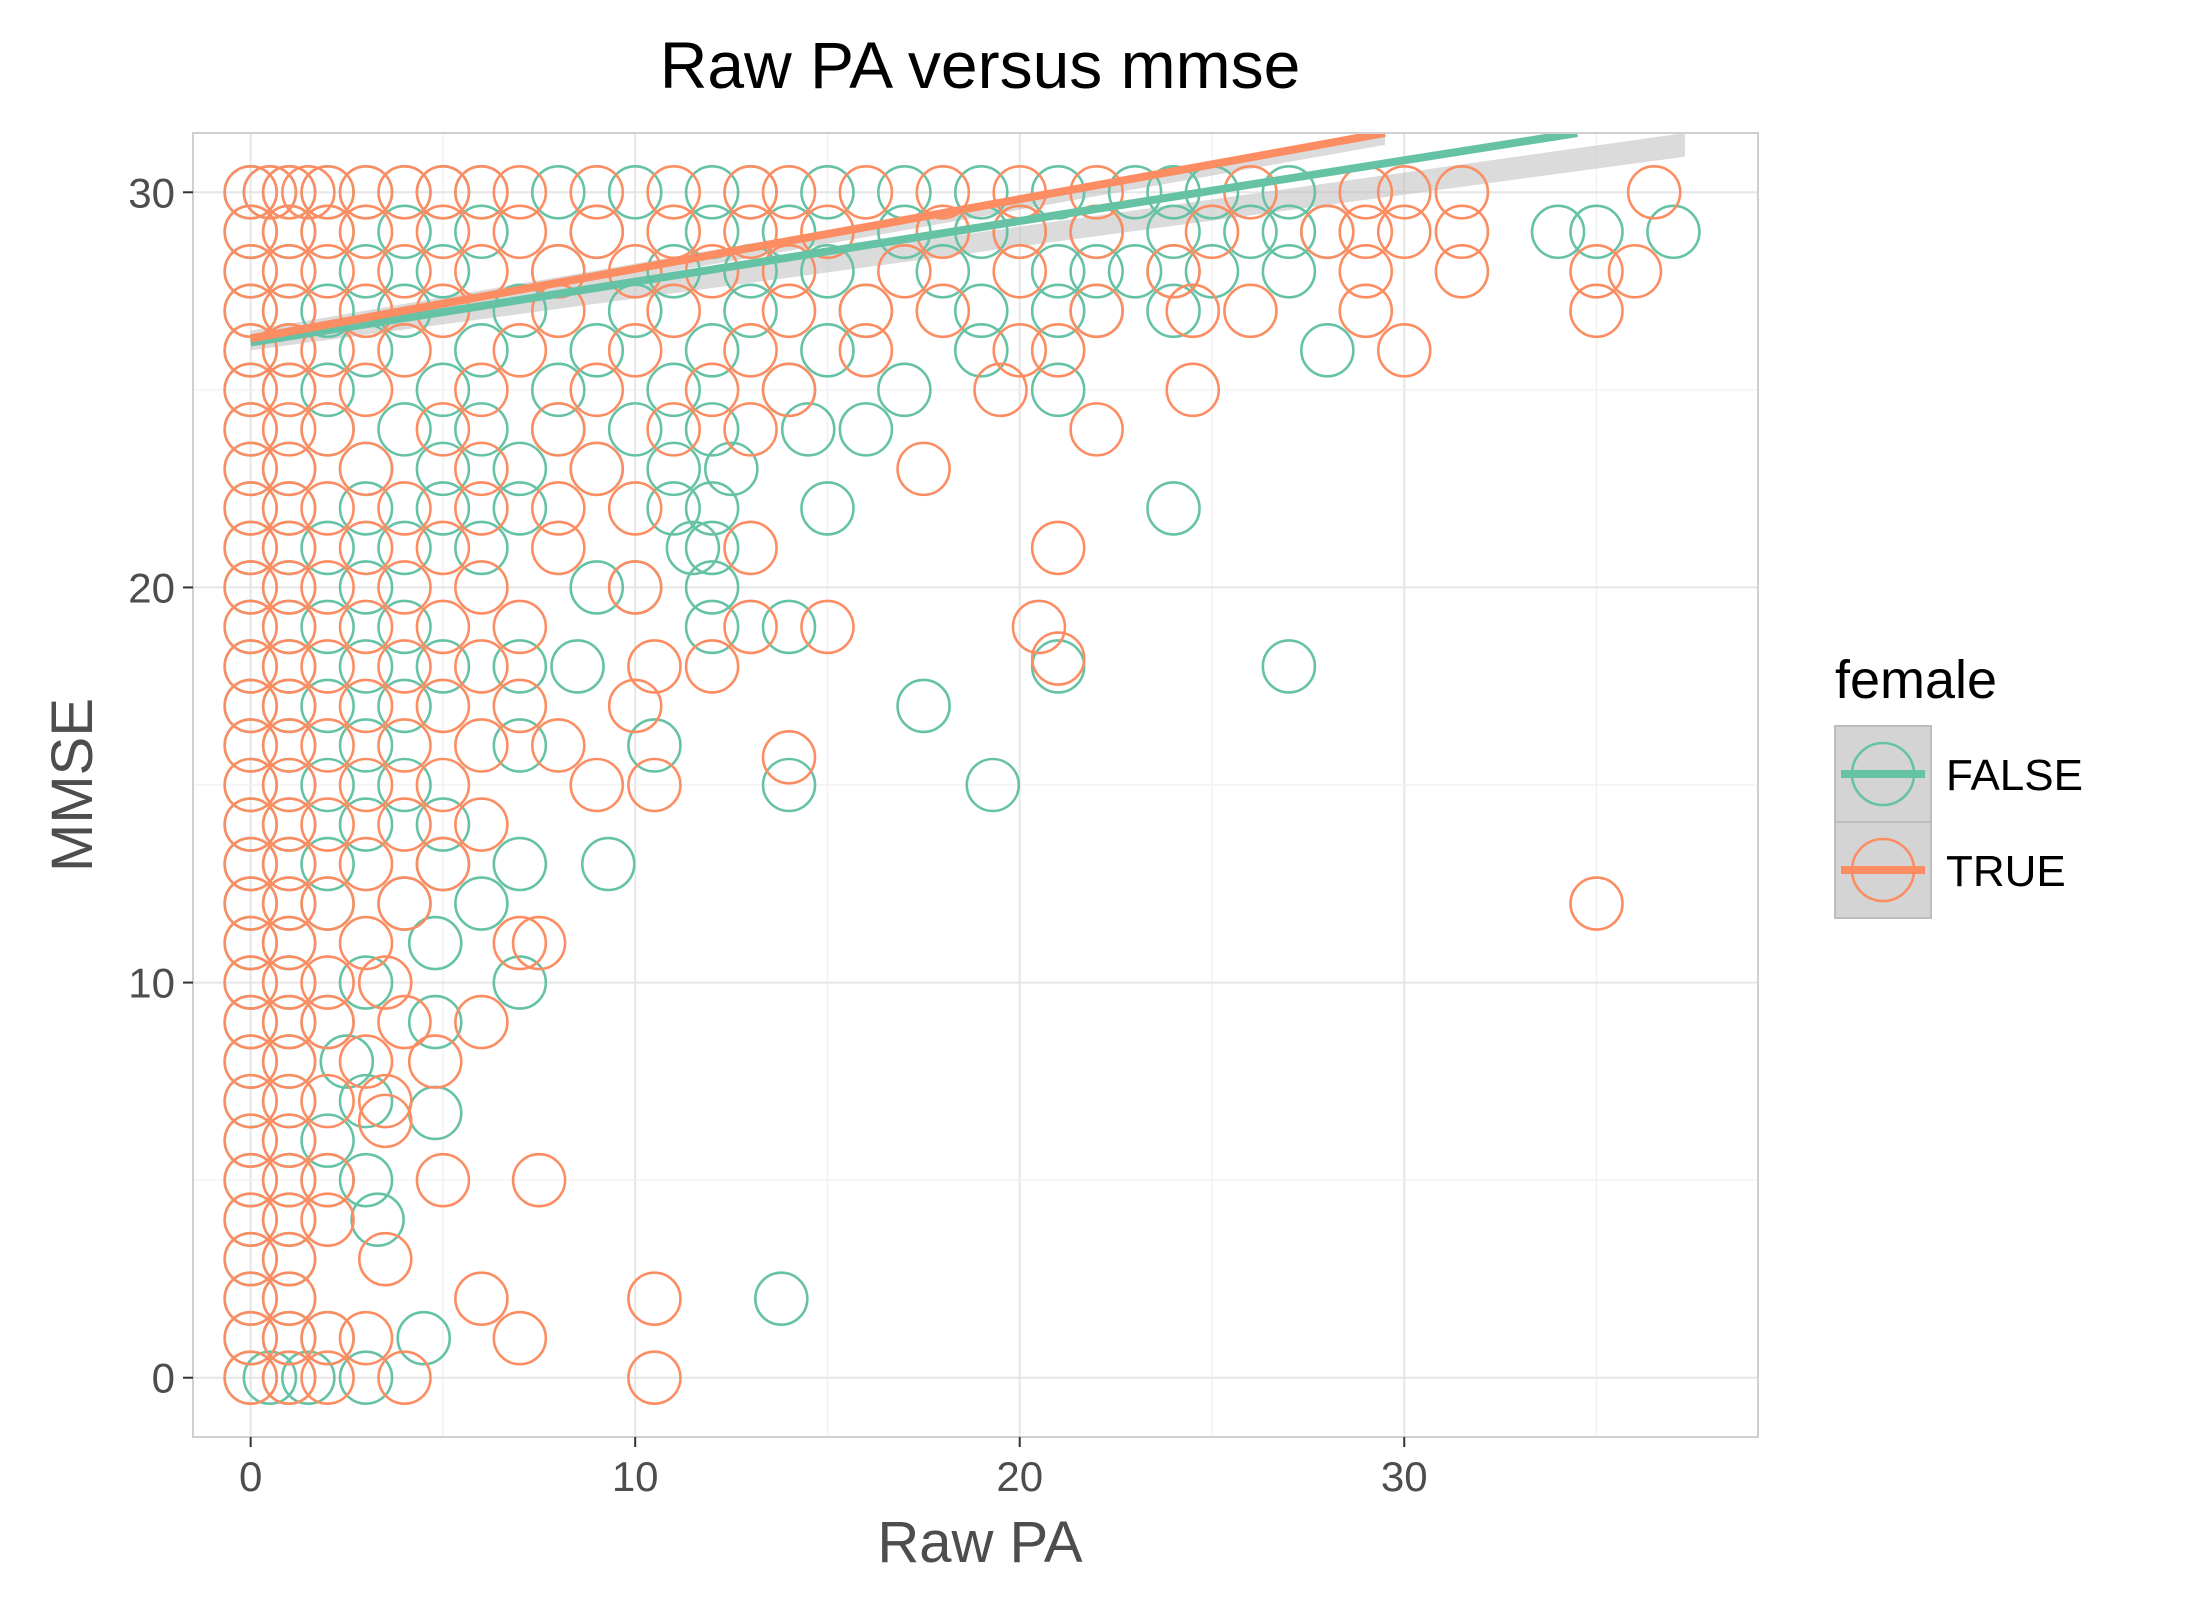 This screenshot has width=2200, height=1600. Describe the element at coordinates (1950, 870) in the screenshot. I see `legend-item-true: TRUE` at that location.